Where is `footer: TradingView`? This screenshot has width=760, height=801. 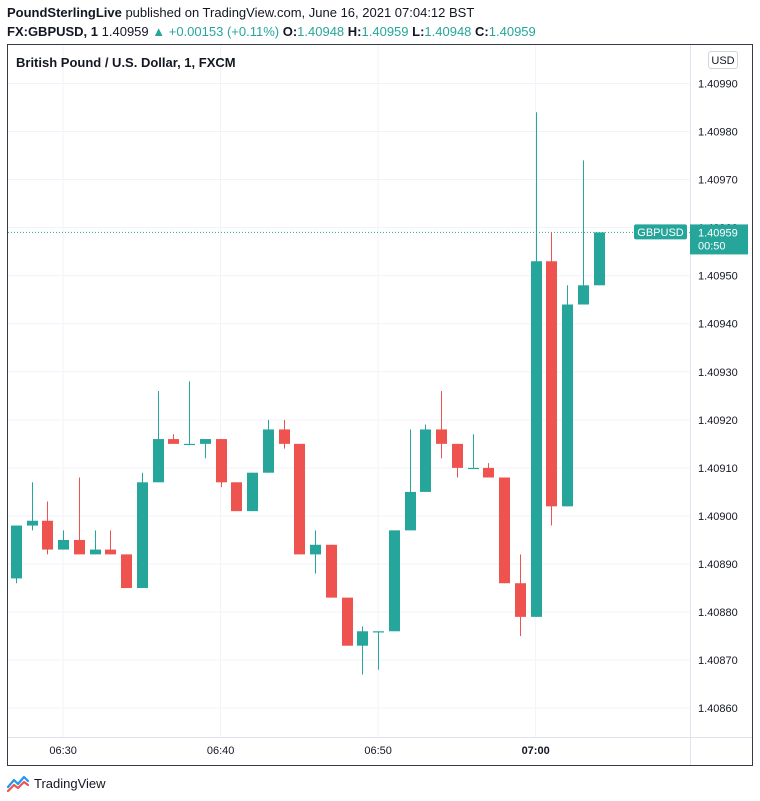 footer: TradingView is located at coordinates (56, 783).